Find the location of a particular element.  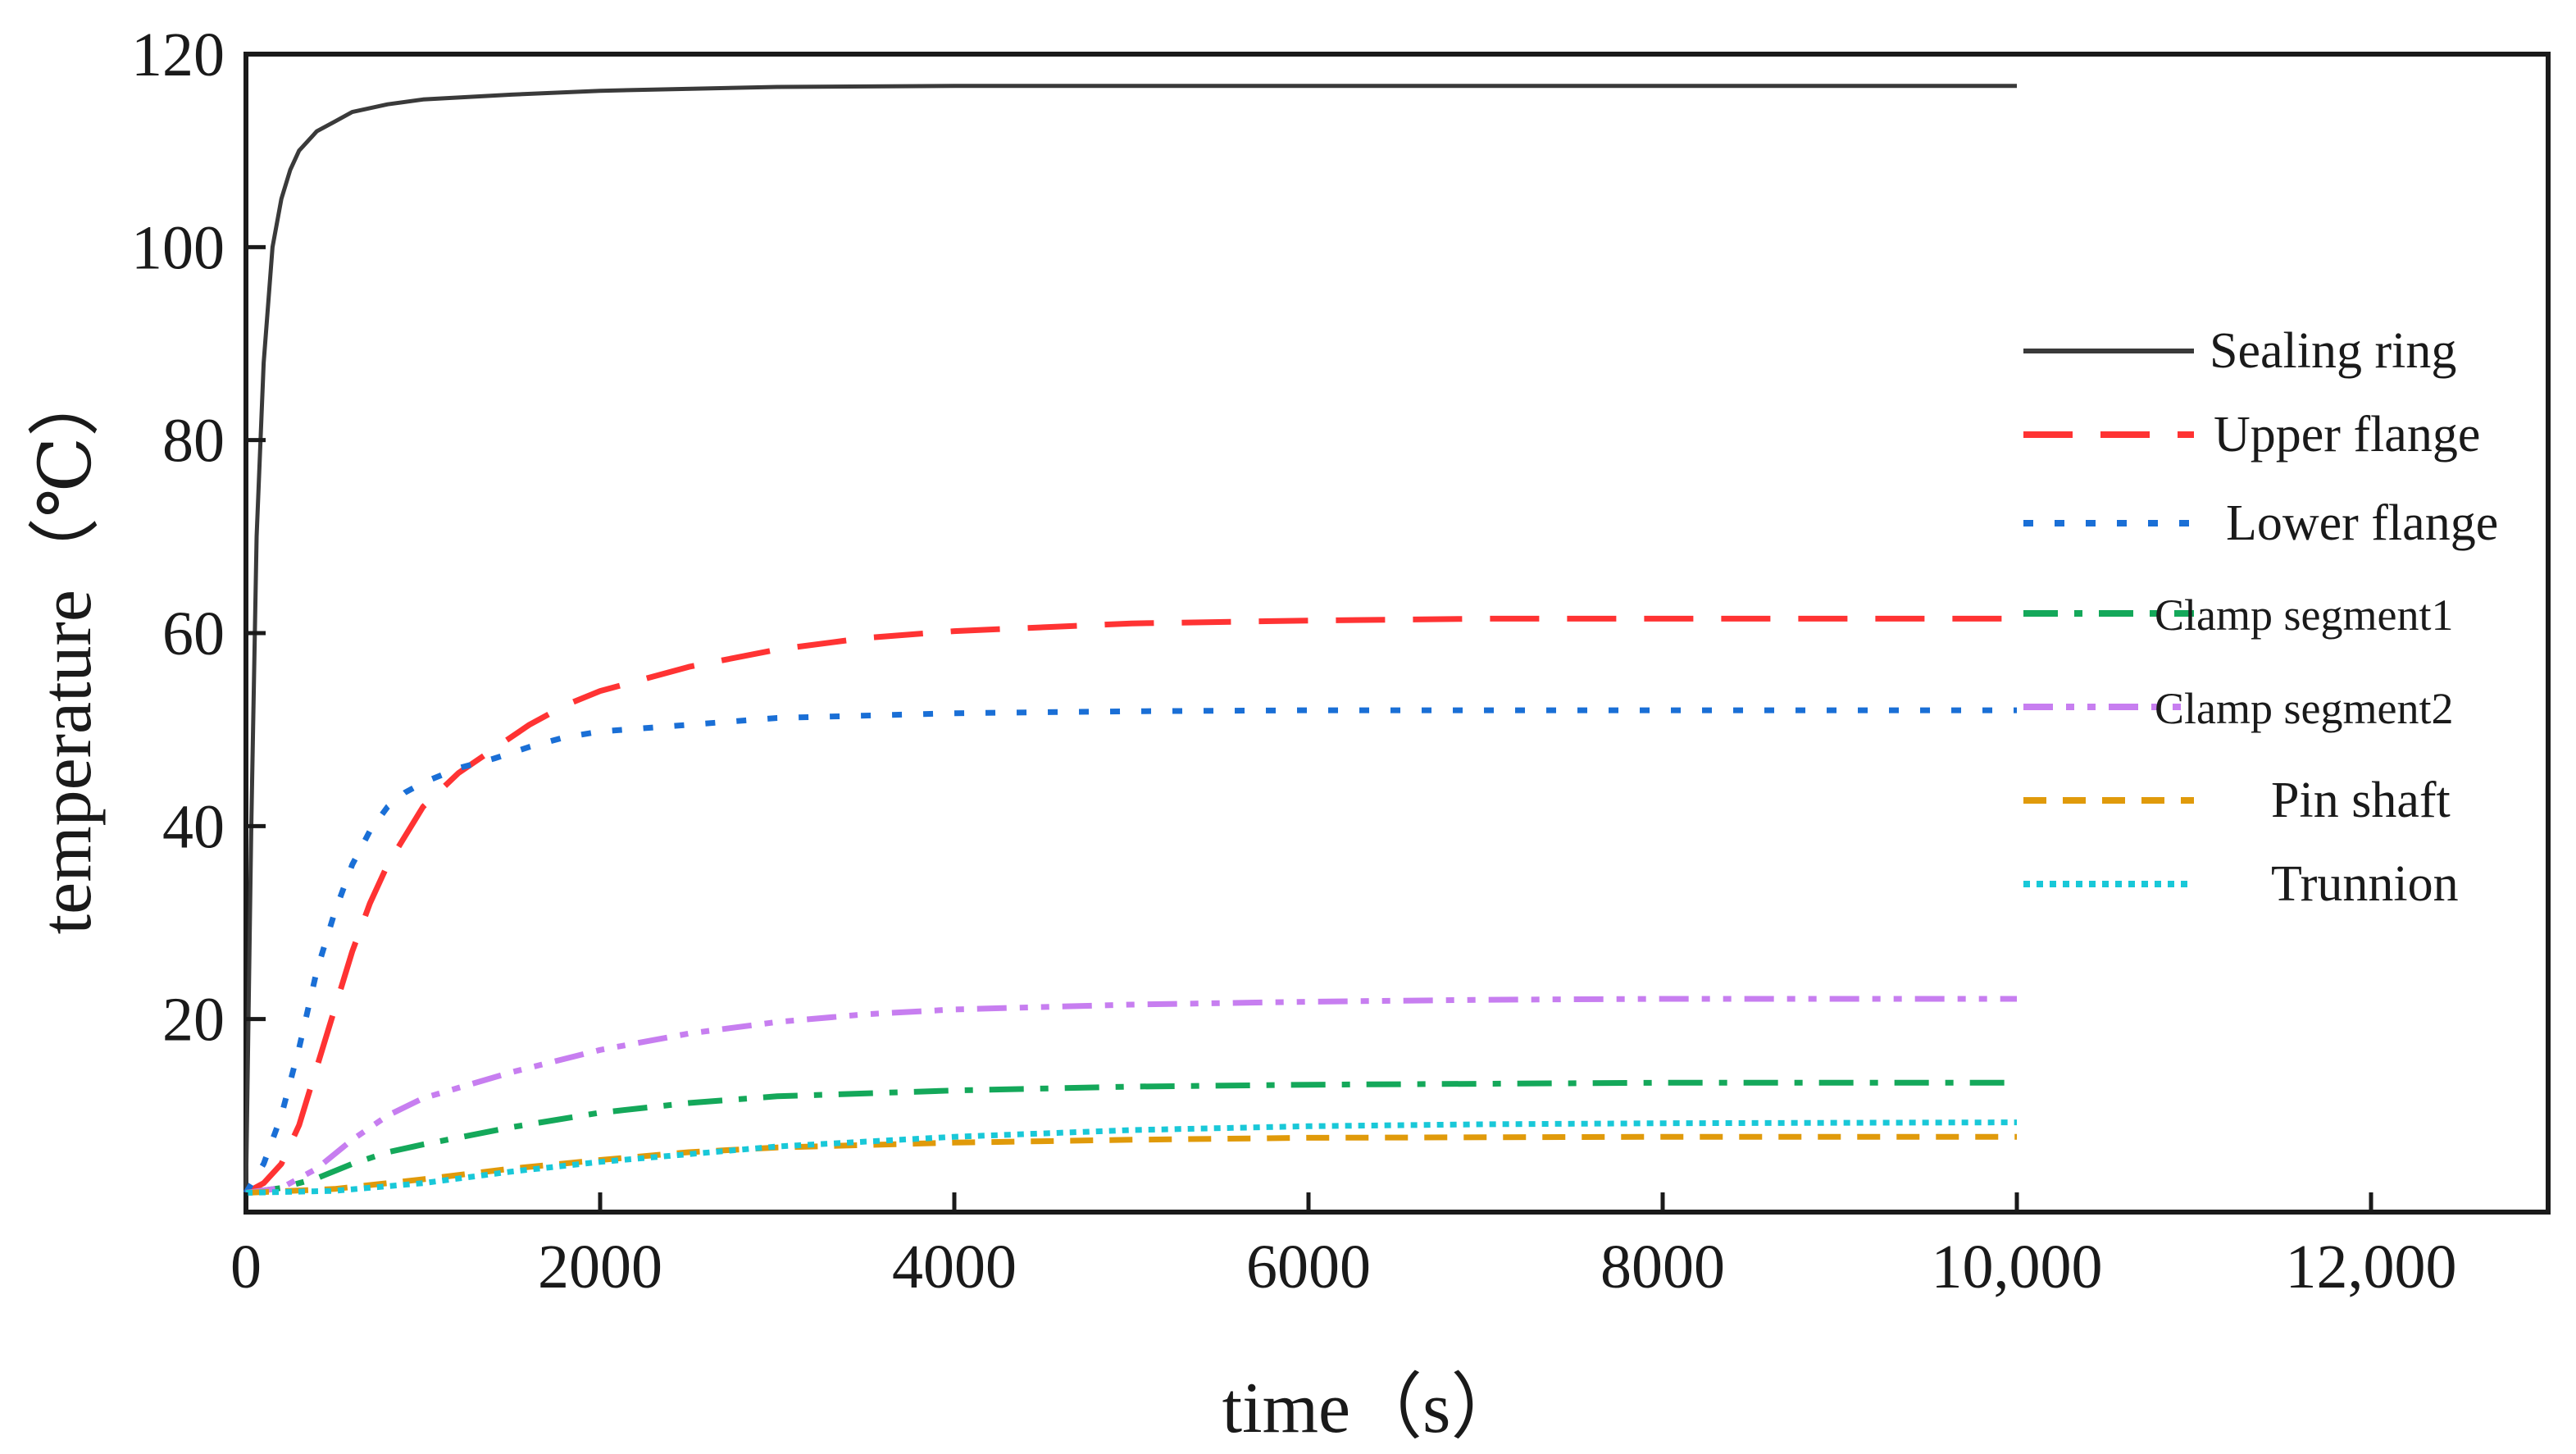

y-tick-label: 20 is located at coordinates (193, 1020).